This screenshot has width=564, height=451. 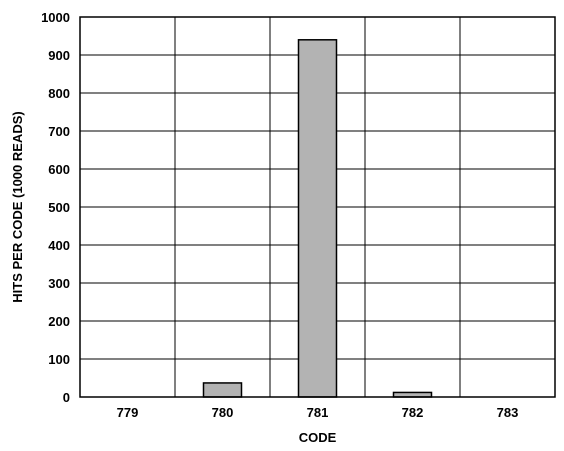 I want to click on x-tick-label: 781, so click(x=318, y=412).